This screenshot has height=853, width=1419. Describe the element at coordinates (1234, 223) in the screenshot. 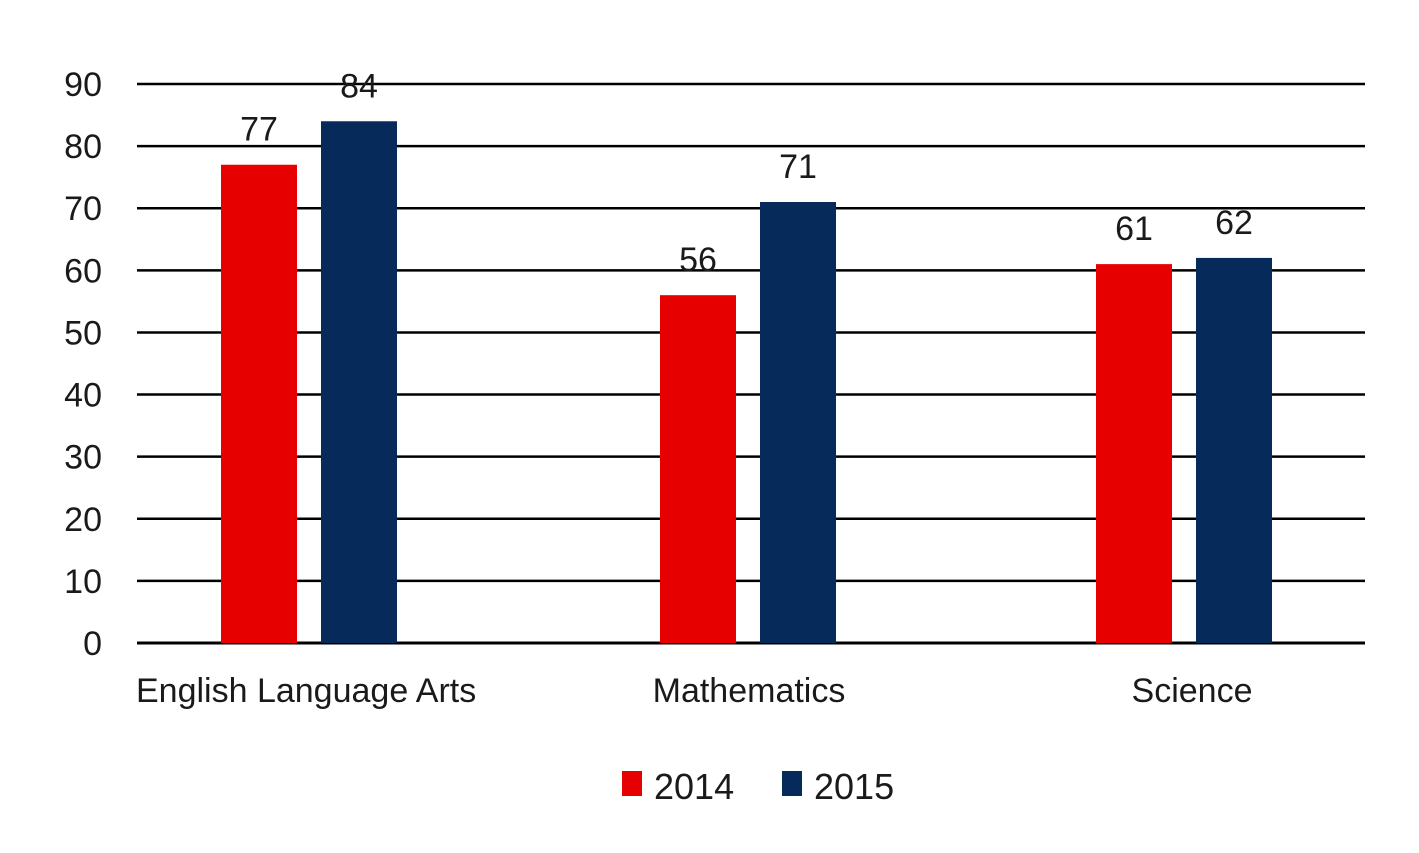

I see `data-label-2015-2: 62` at that location.